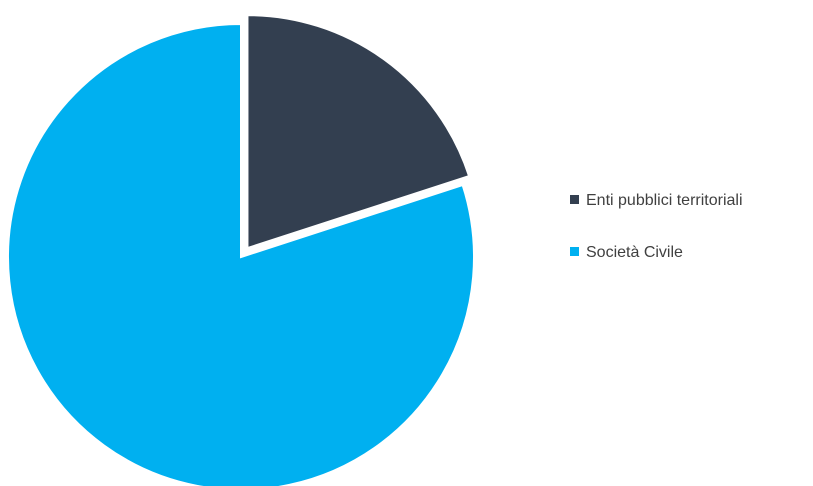 This screenshot has height=486, width=813. What do you see at coordinates (656, 226) in the screenshot?
I see `legend: Enti pubblici territoriali Società Civile` at bounding box center [656, 226].